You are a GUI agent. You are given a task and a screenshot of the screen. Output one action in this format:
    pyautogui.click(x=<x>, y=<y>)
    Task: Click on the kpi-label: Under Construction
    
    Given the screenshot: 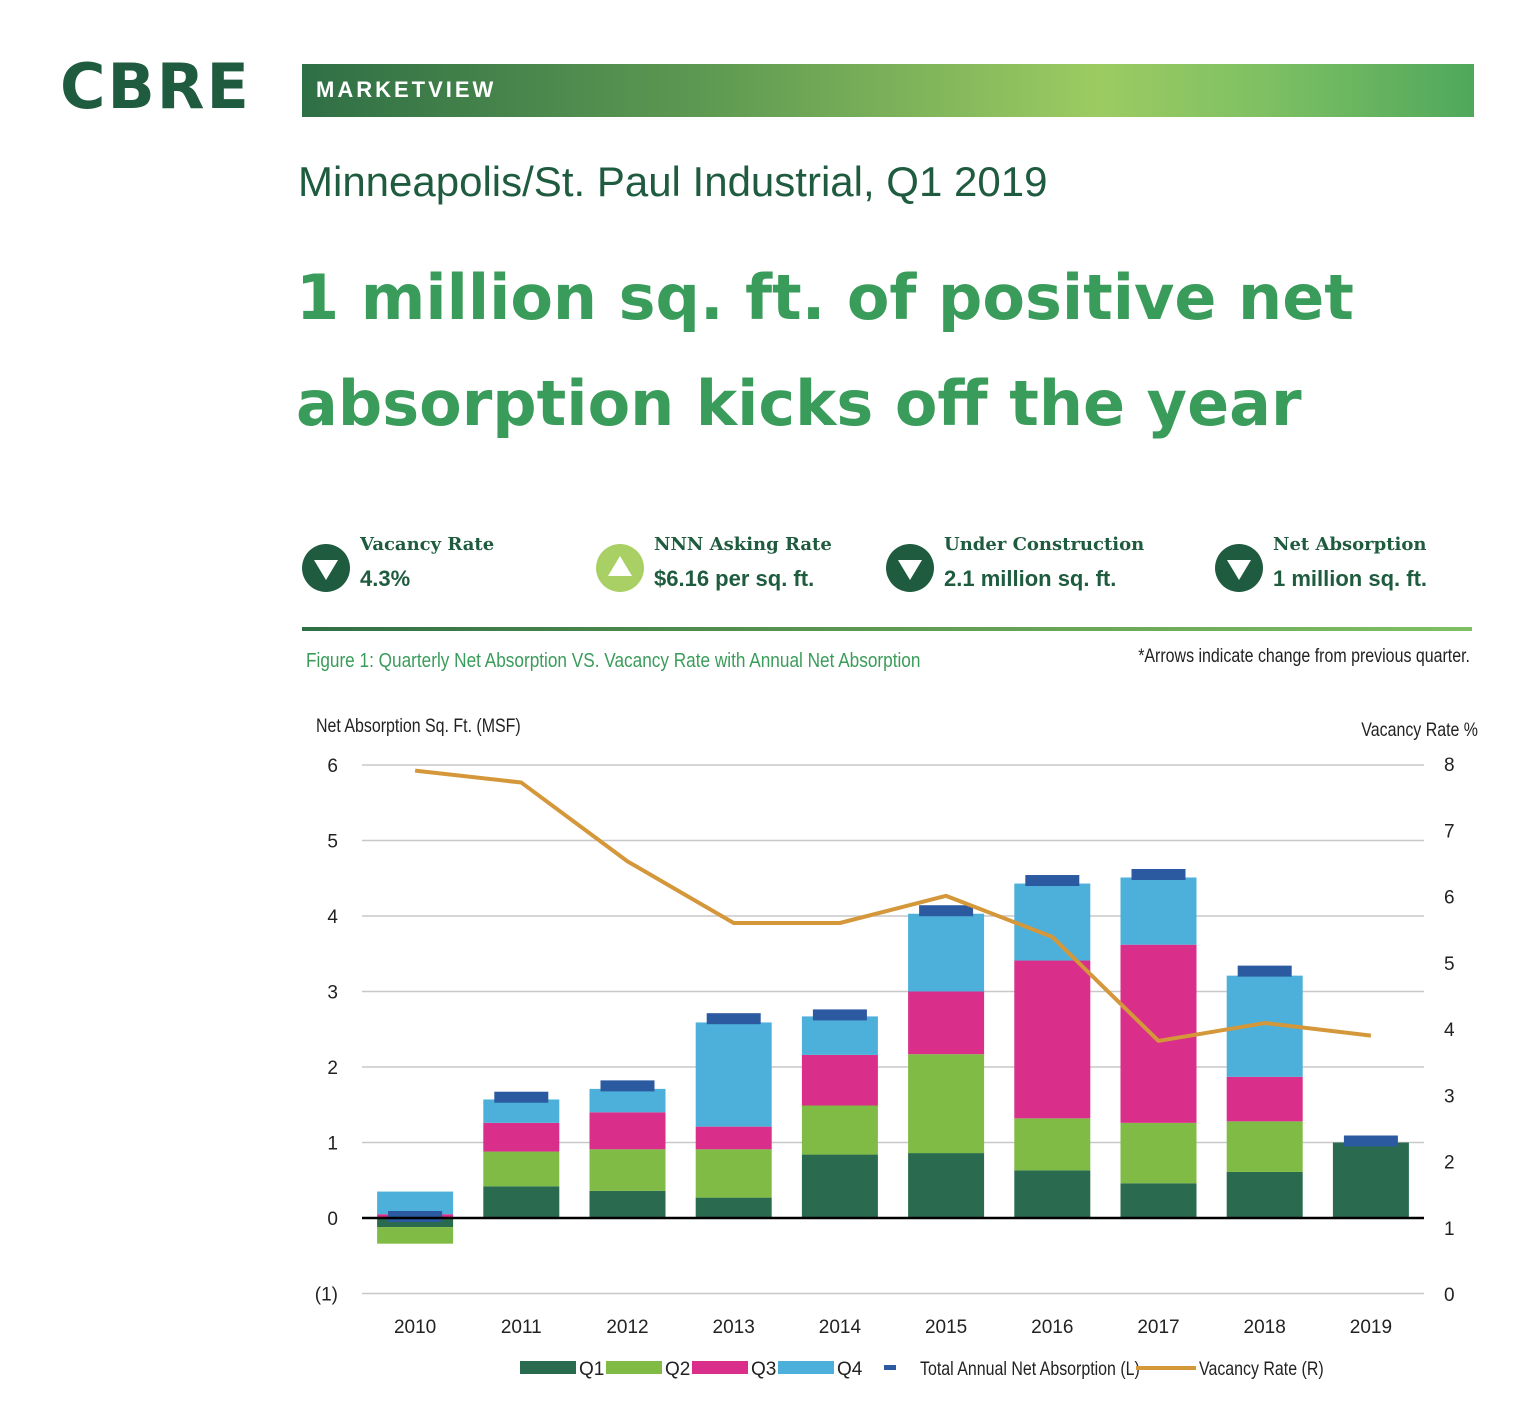 What is the action you would take?
    pyautogui.click(x=1044, y=544)
    